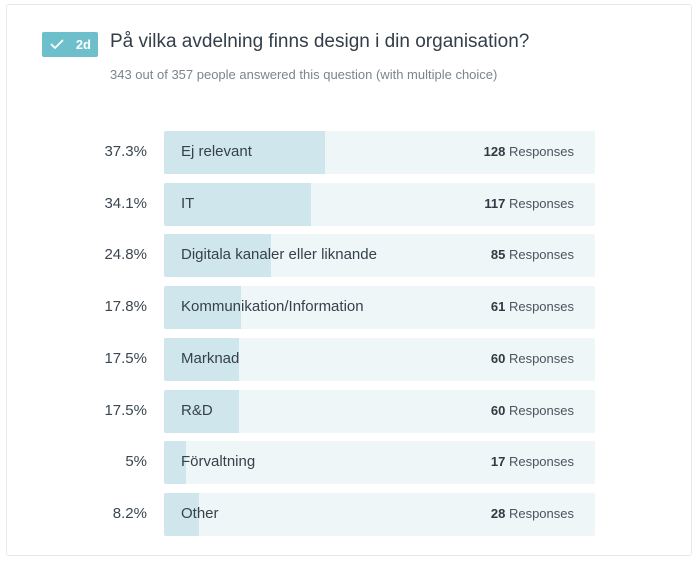 This screenshot has width=700, height=566. Describe the element at coordinates (494, 151) in the screenshot. I see `response-number: 128` at that location.